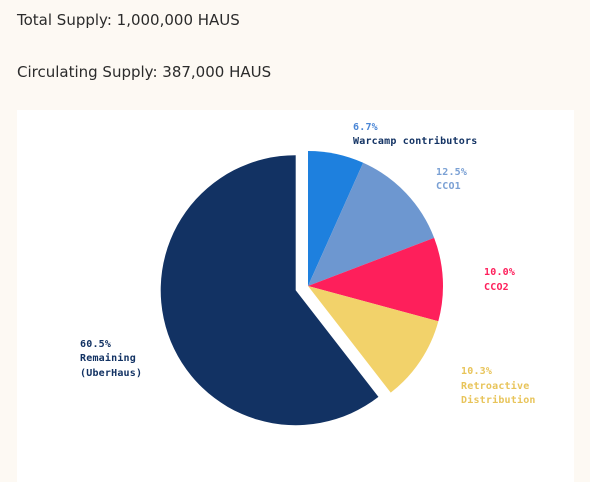  What do you see at coordinates (415, 141) in the screenshot?
I see `slice-warcamp-name: Warcamp contributors` at bounding box center [415, 141].